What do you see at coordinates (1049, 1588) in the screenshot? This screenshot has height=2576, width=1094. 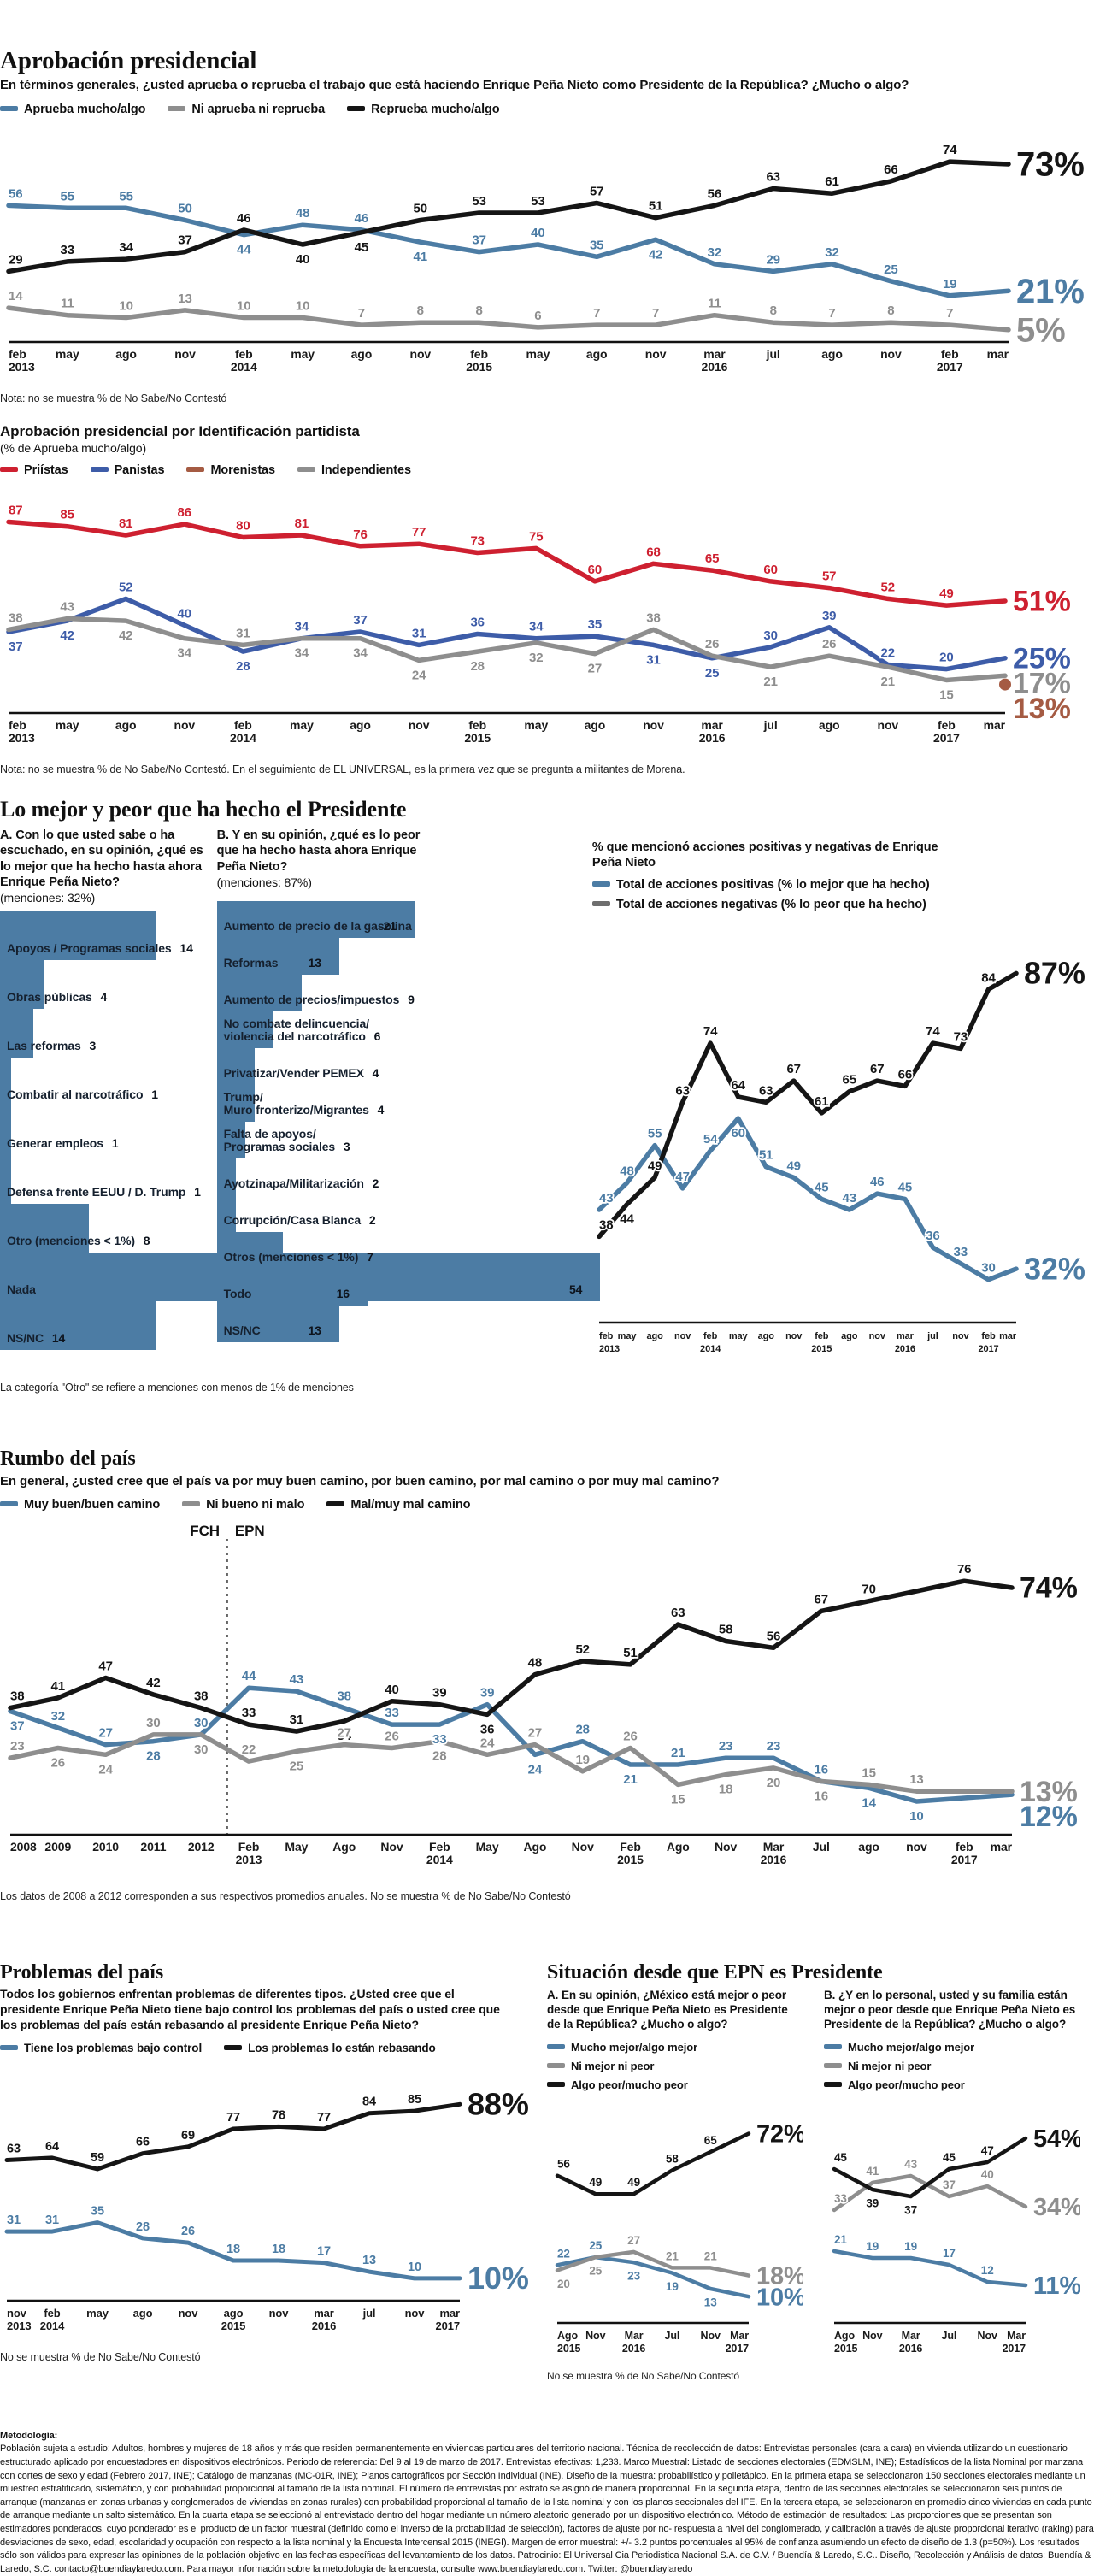 I see `svg-text: 74%` at bounding box center [1049, 1588].